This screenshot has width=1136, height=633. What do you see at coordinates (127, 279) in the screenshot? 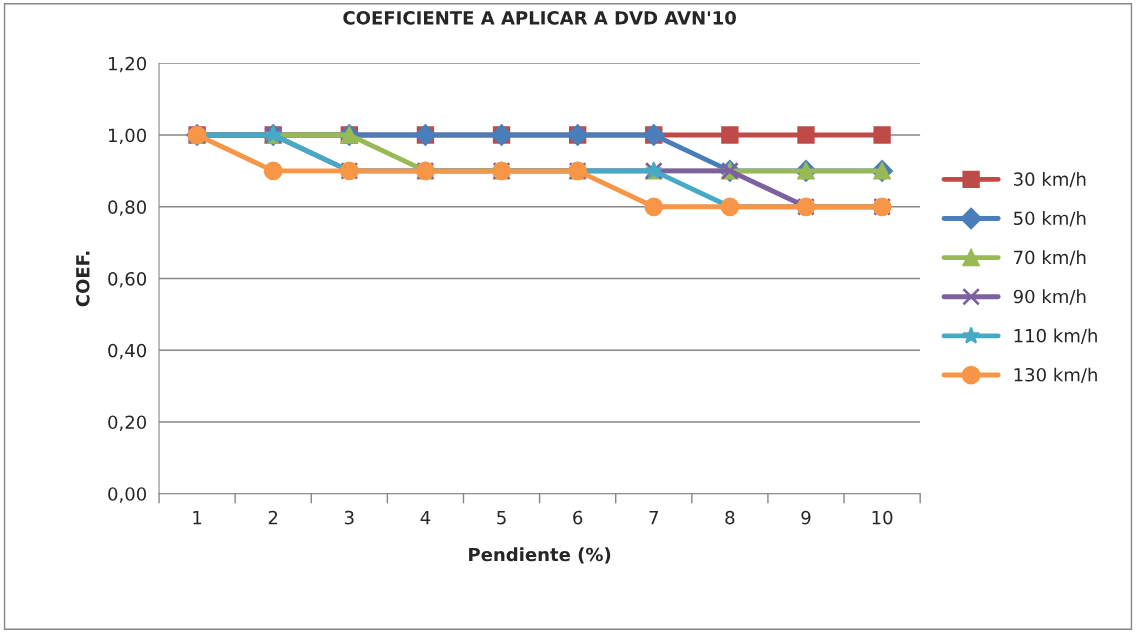
I see `y-tick-label: 0,60` at bounding box center [127, 279].